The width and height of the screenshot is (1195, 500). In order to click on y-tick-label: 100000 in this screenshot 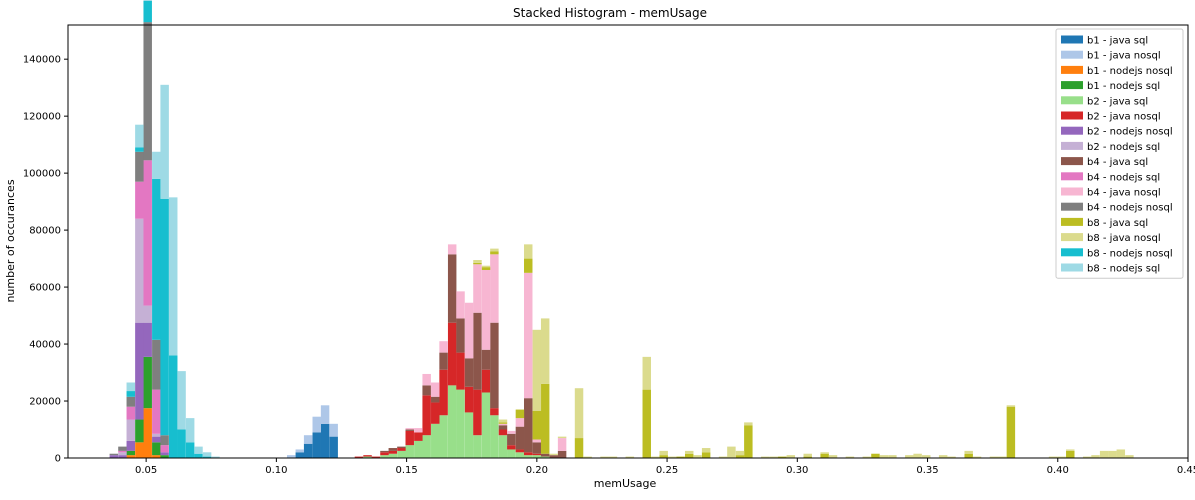, I will do `click(42, 174)`.